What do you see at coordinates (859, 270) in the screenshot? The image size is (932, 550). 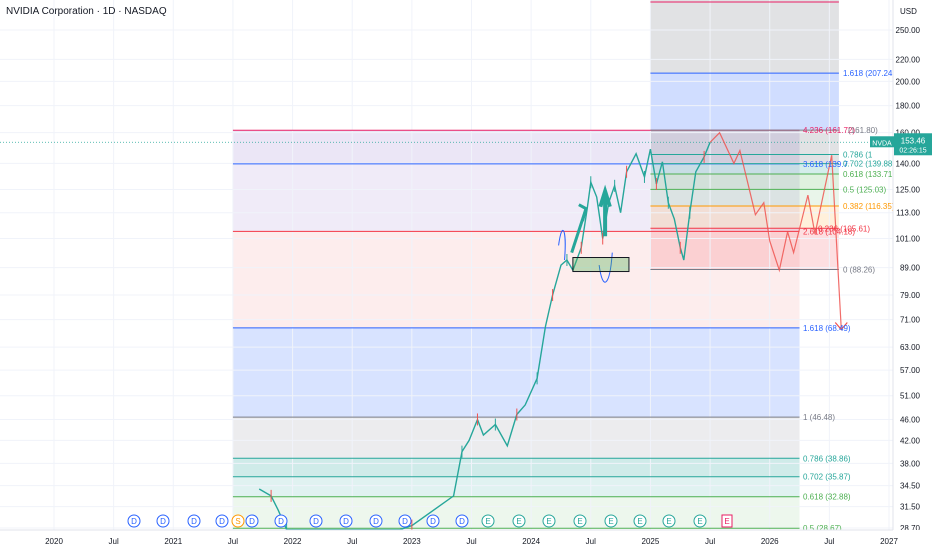 I see `fib-label: 0 (88.26)` at bounding box center [859, 270].